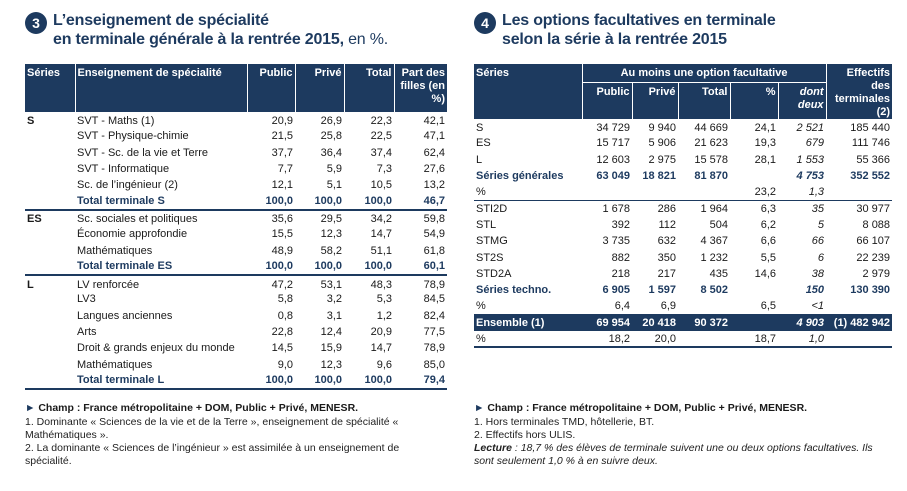 This screenshot has height=491, width=907. Describe the element at coordinates (156, 348) in the screenshot. I see `label-cell: Droit & grands enjeux du monde` at that location.